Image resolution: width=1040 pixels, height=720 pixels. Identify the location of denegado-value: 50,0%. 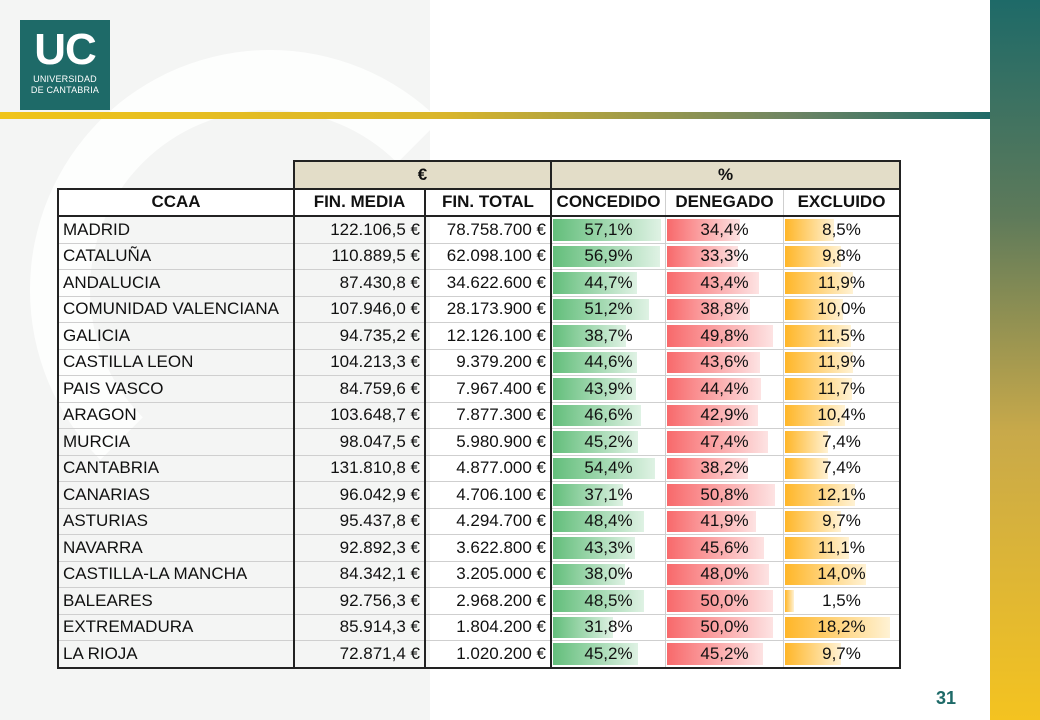
(724, 600).